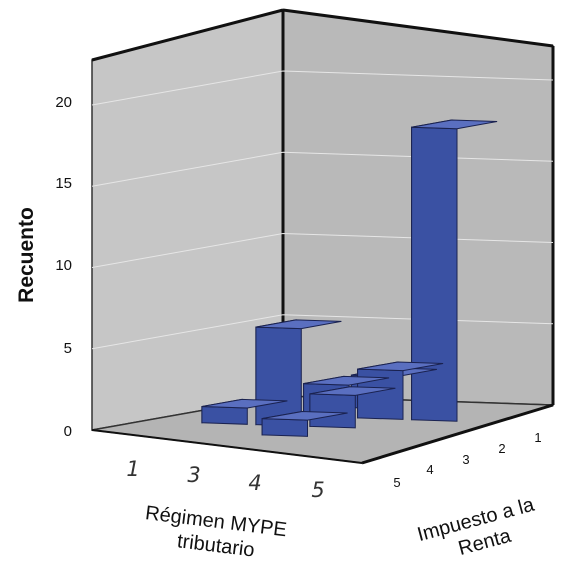 The height and width of the screenshot is (579, 565). Describe the element at coordinates (63, 102) in the screenshot. I see `y-tick-label: 20` at that location.